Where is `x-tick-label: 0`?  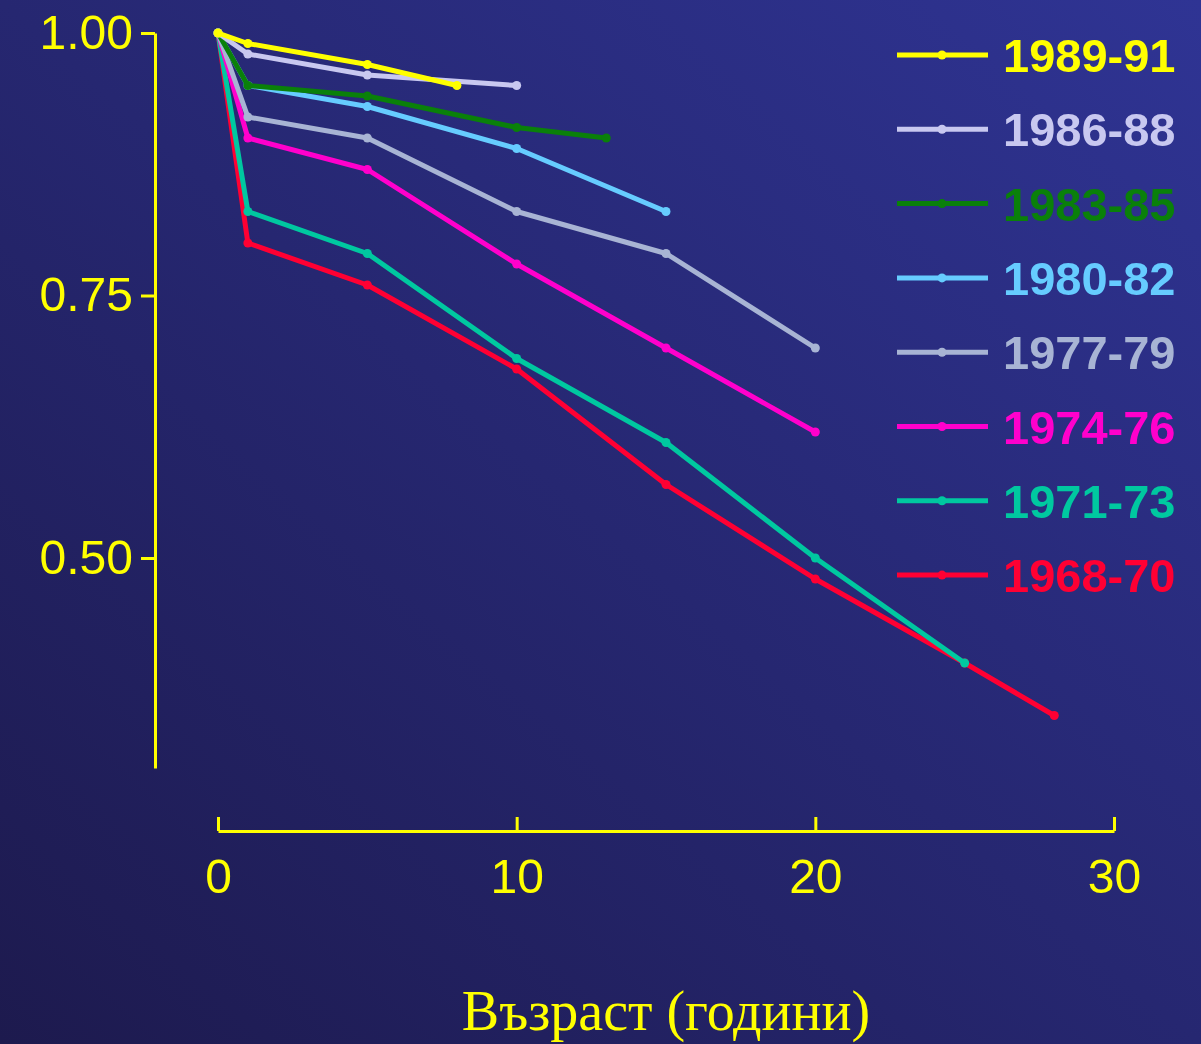
x-tick-label: 0 is located at coordinates (218, 877).